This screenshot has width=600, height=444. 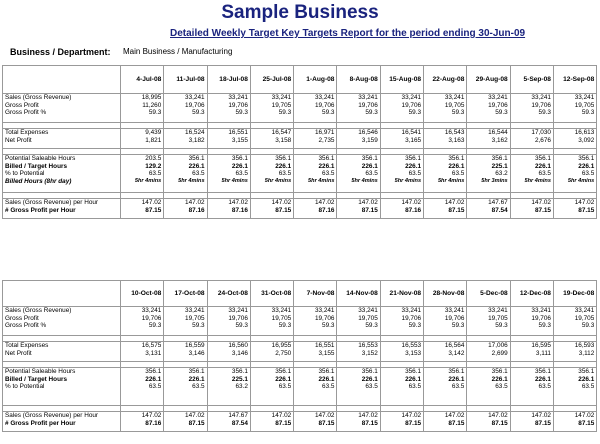 What do you see at coordinates (228, 421) in the screenshot?
I see `value-cell: 147.67 87.54` at bounding box center [228, 421].